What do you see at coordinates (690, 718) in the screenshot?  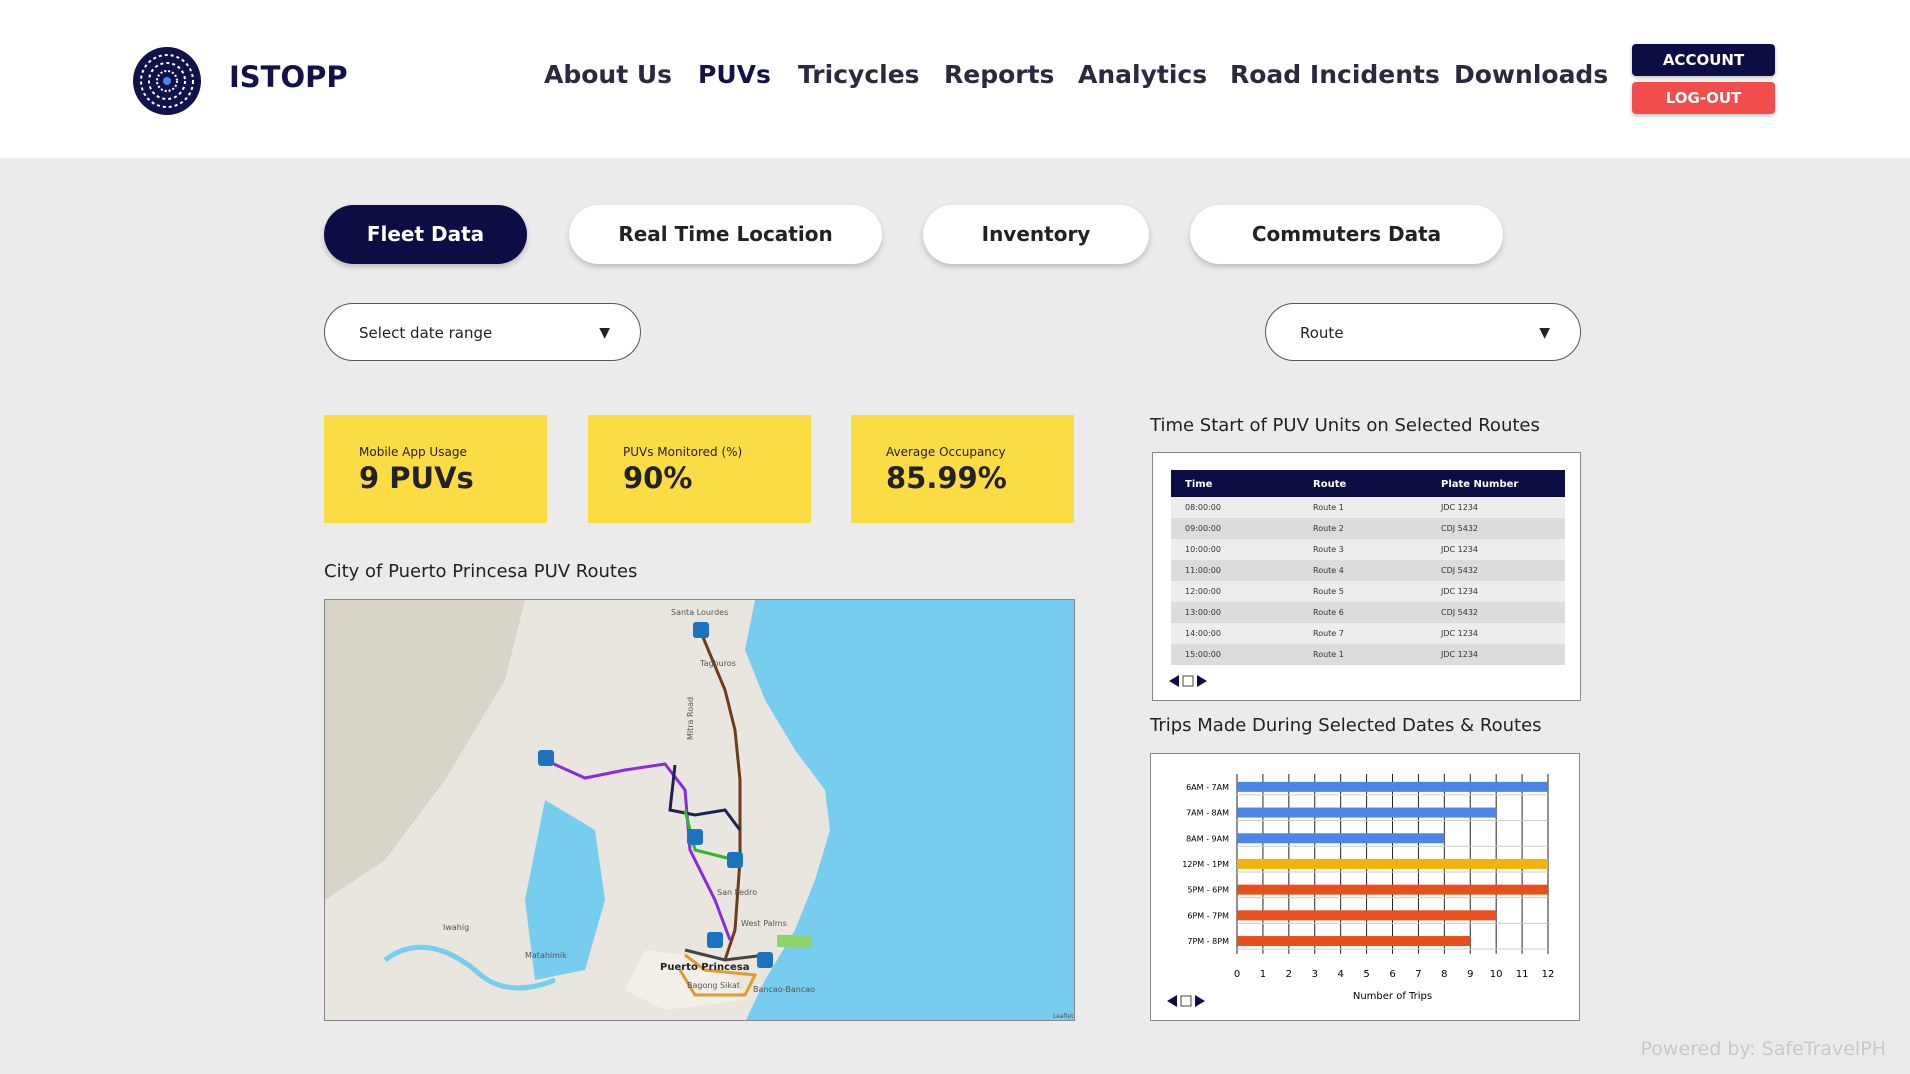 I see `map-label: Mitra Road` at bounding box center [690, 718].